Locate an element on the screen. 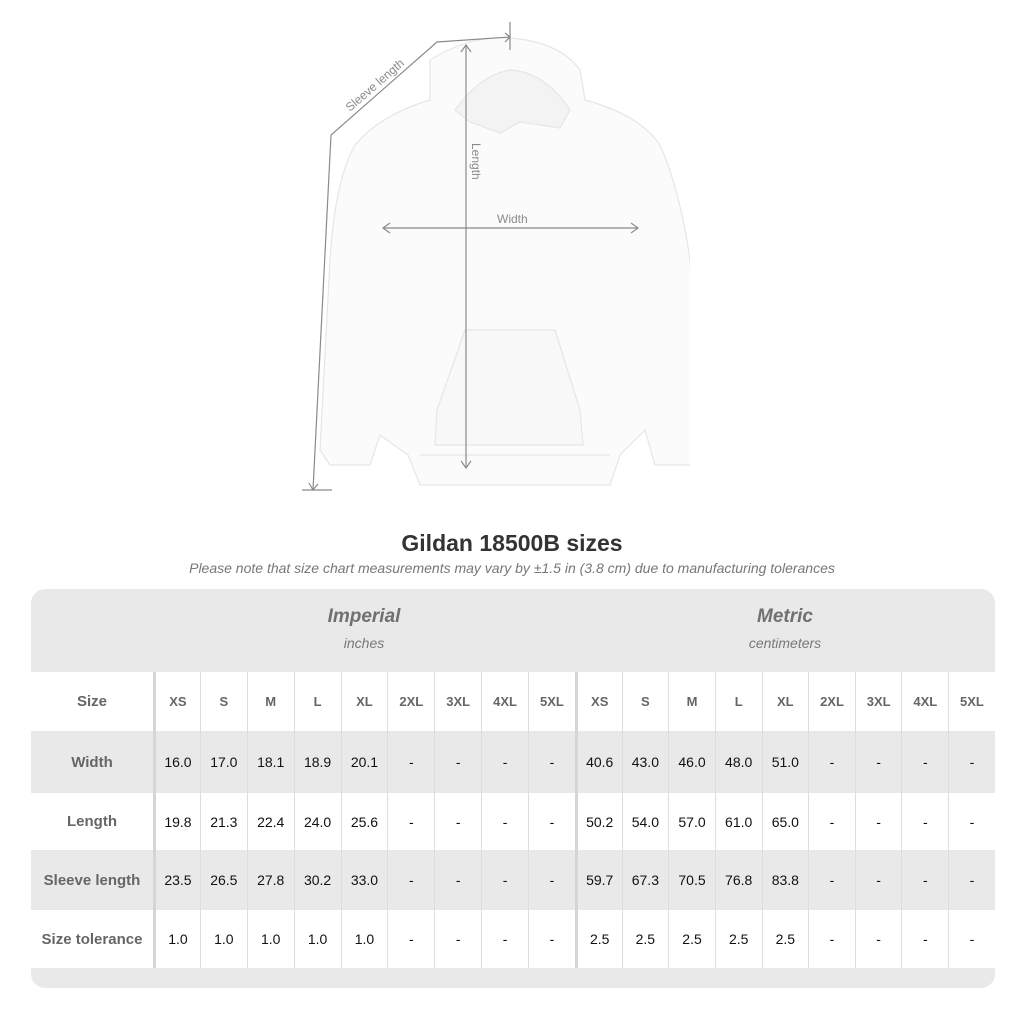 This screenshot has height=1024, width=1024. imperial-size-header: XS is located at coordinates (176, 701).